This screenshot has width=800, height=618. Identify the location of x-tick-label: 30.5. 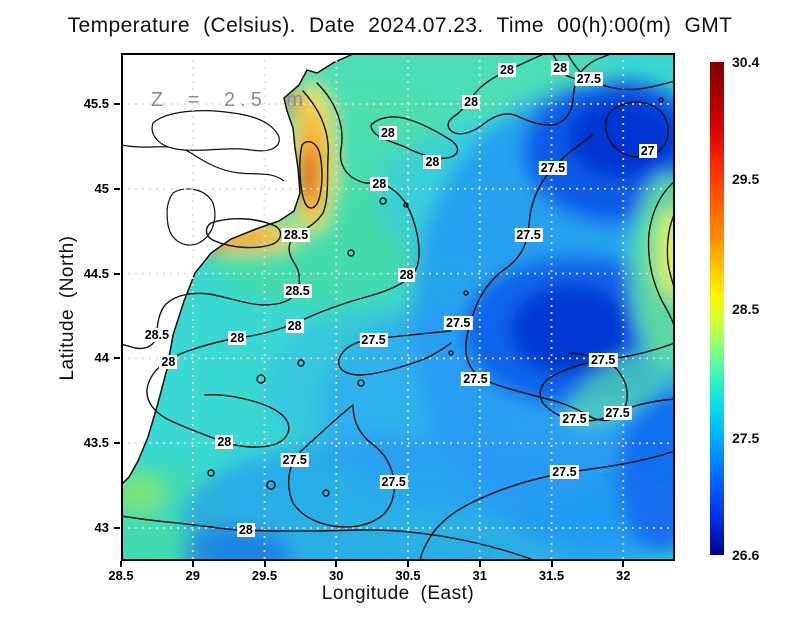
(408, 575).